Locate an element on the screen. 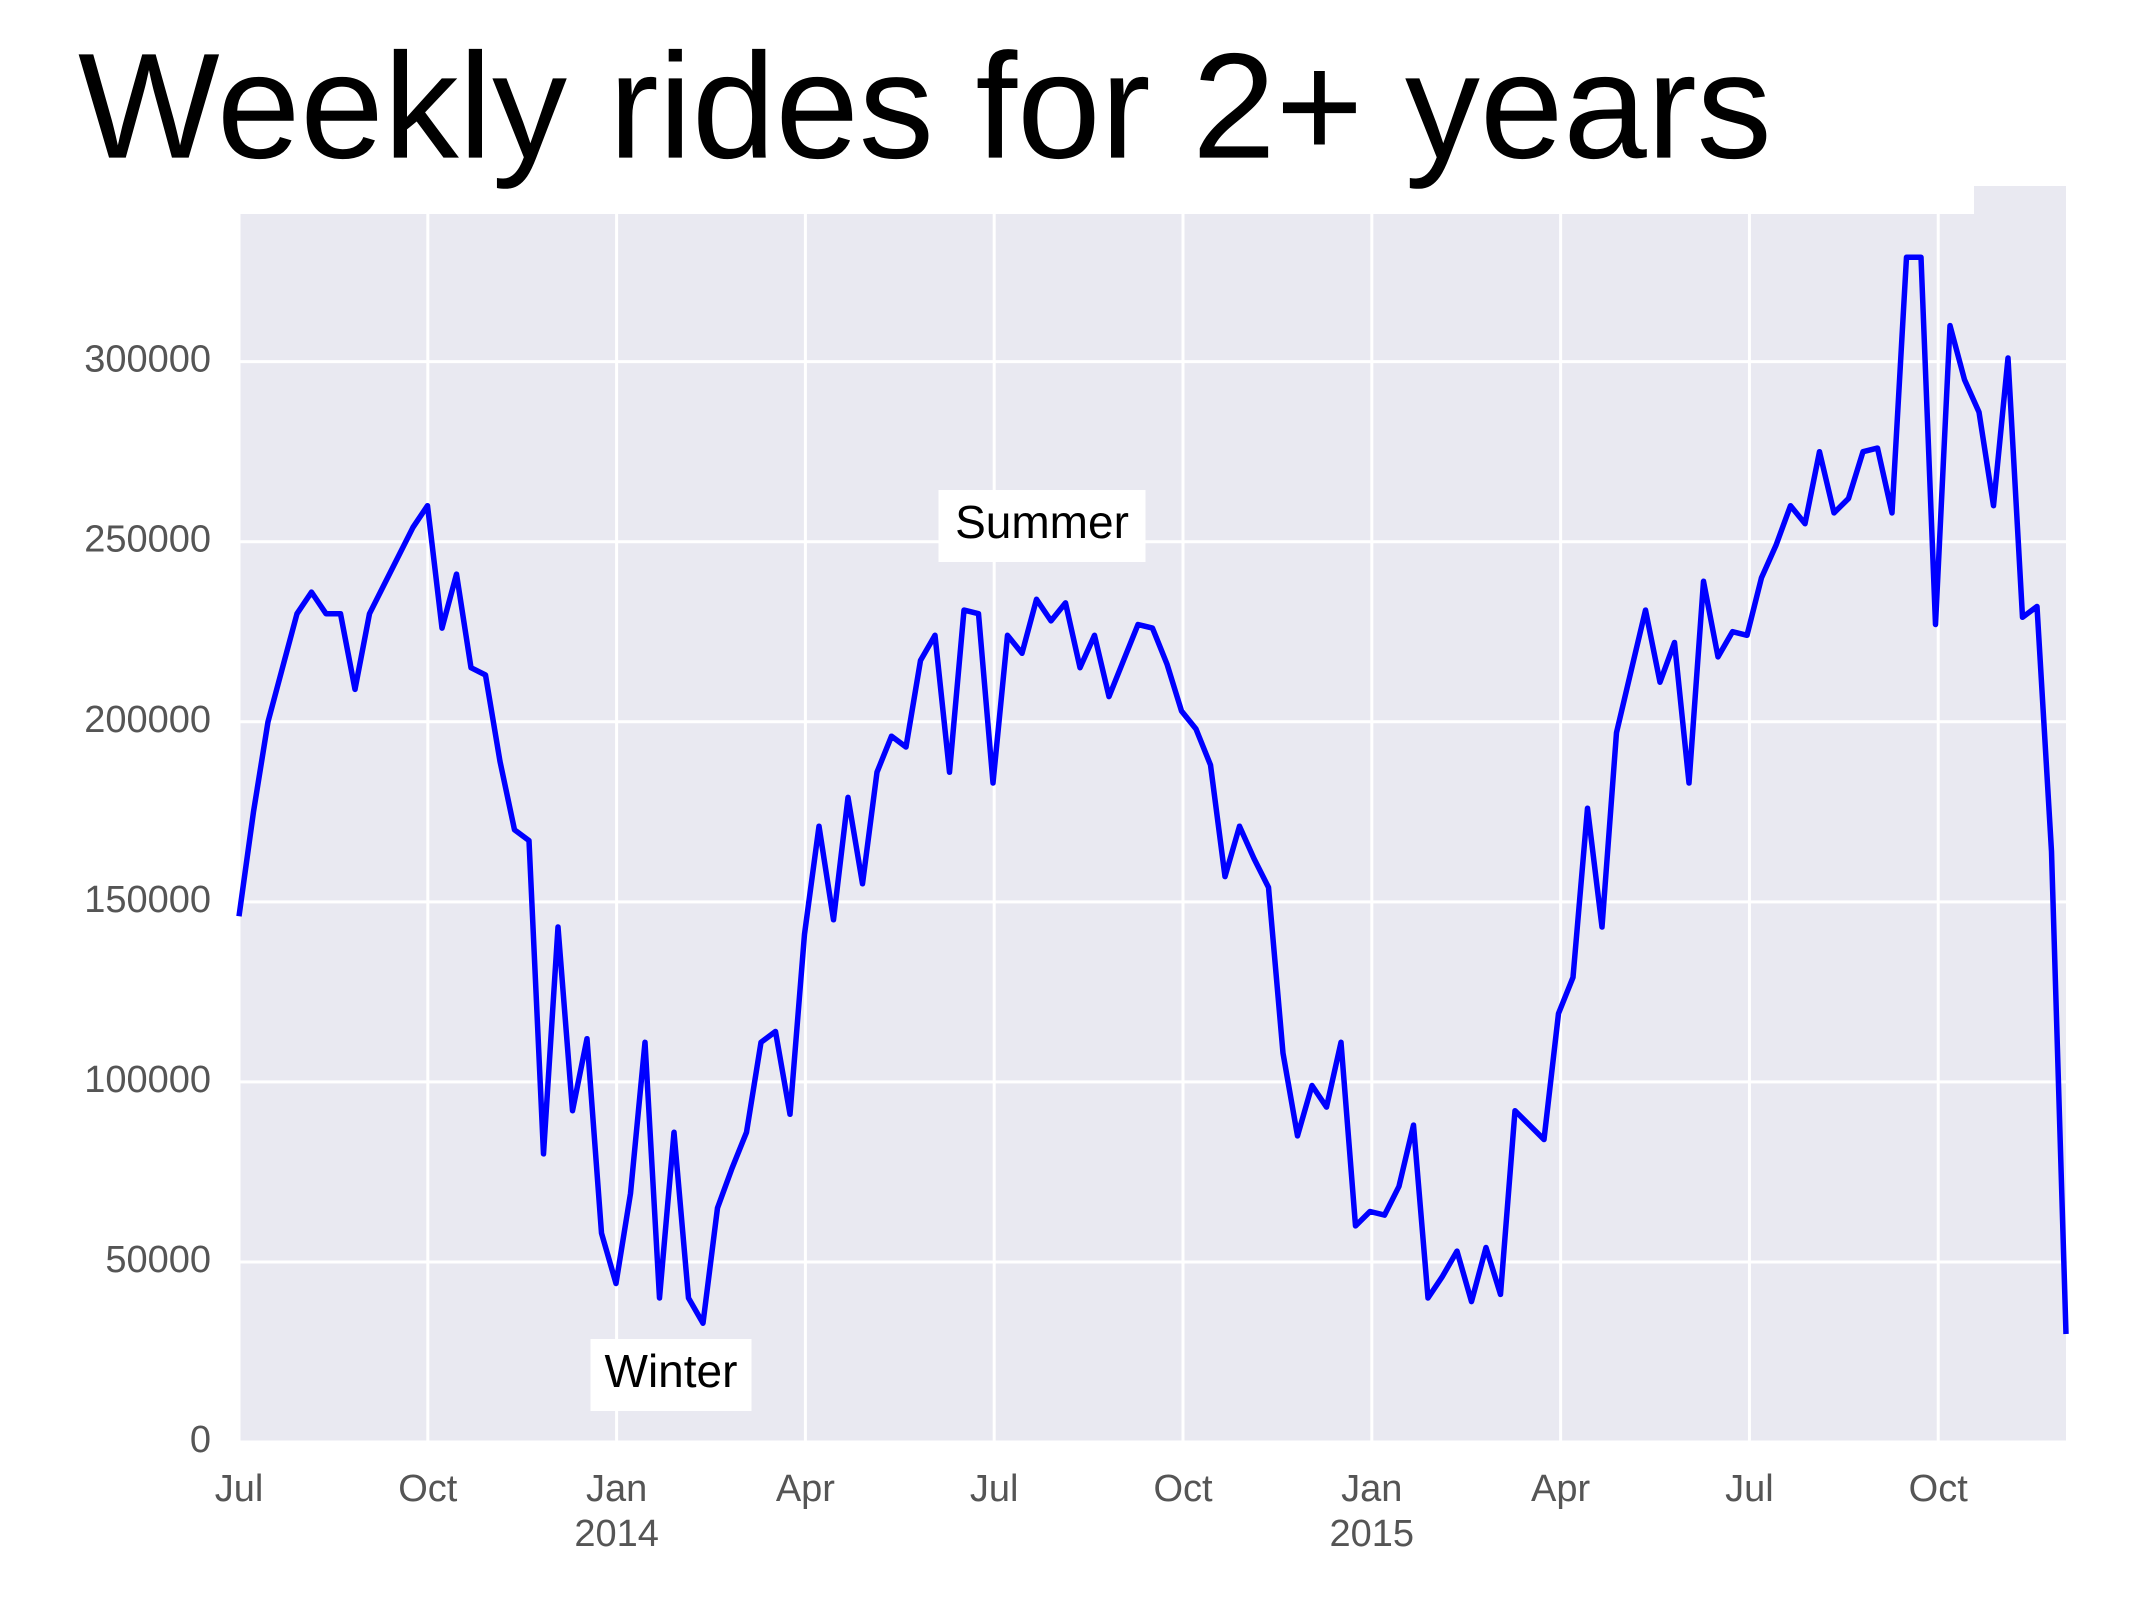 The width and height of the screenshot is (2133, 1600). y-tick-label: 150000 is located at coordinates (147, 900).